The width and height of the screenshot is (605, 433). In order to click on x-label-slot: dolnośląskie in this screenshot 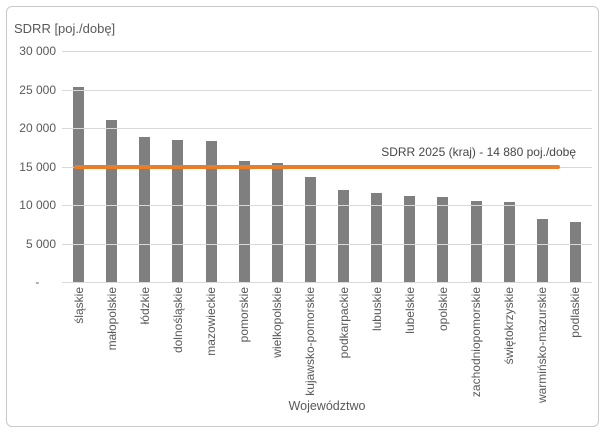, I will do `click(177, 320)`.